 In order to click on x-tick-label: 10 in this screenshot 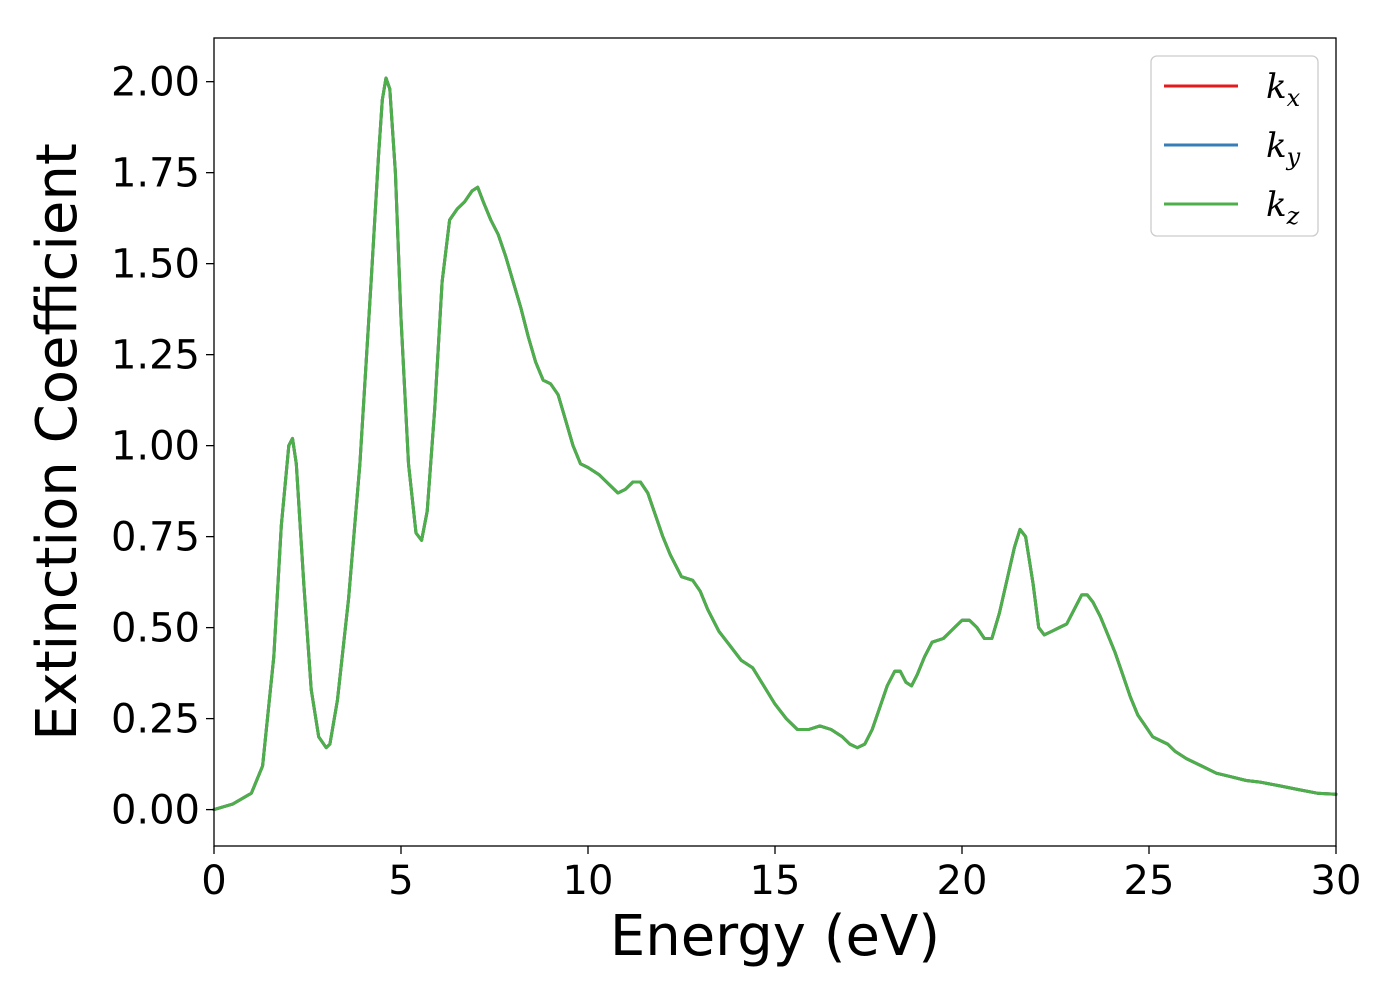, I will do `click(588, 881)`.